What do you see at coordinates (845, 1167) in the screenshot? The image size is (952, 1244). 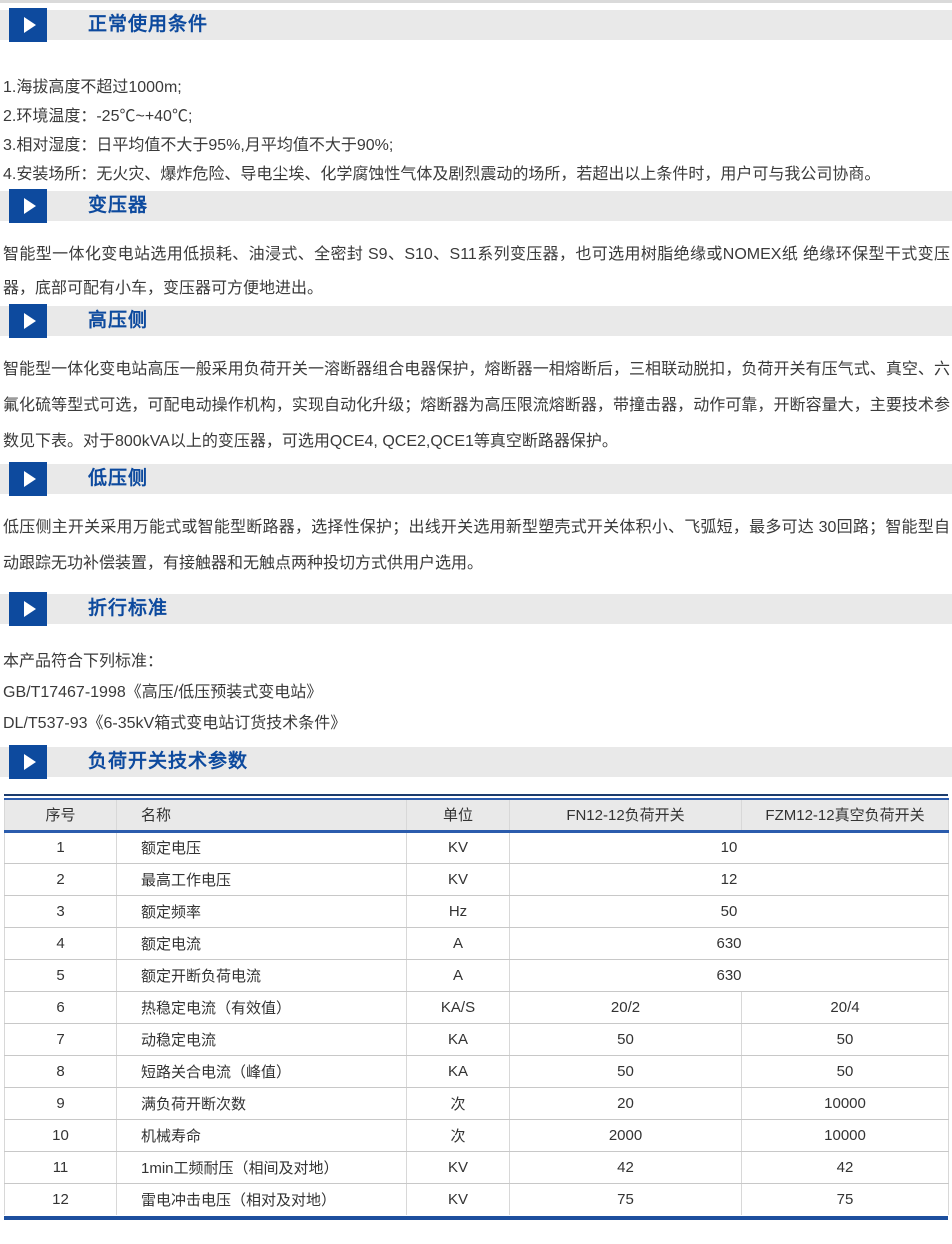 I see `cell-fzm-value: 42` at bounding box center [845, 1167].